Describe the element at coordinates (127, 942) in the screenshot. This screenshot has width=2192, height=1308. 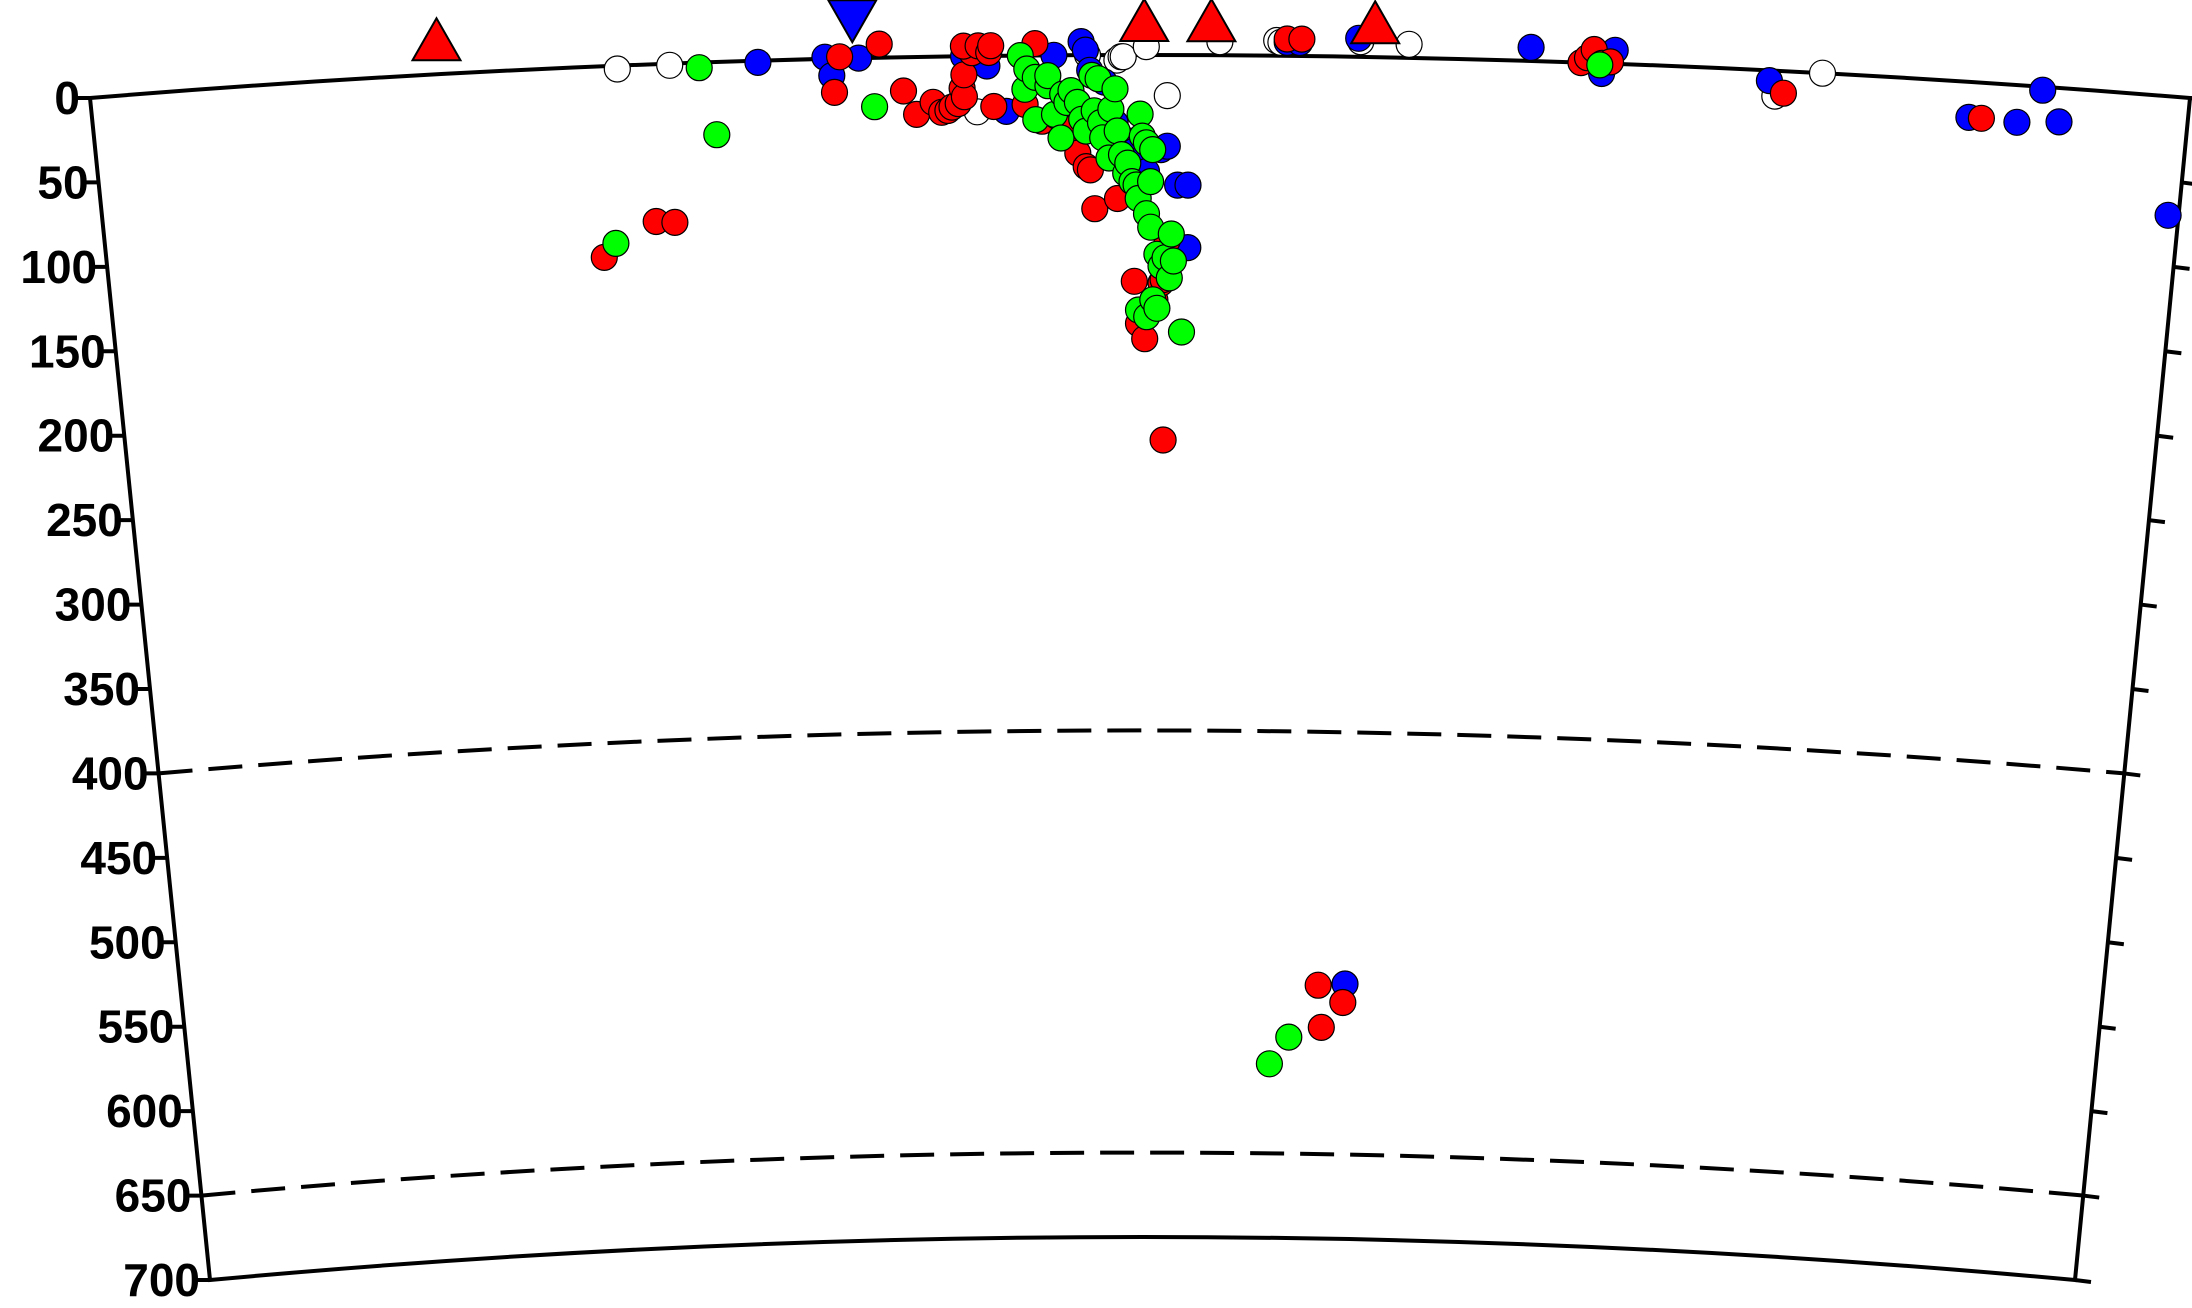
I see `y-tick-label: 500` at that location.